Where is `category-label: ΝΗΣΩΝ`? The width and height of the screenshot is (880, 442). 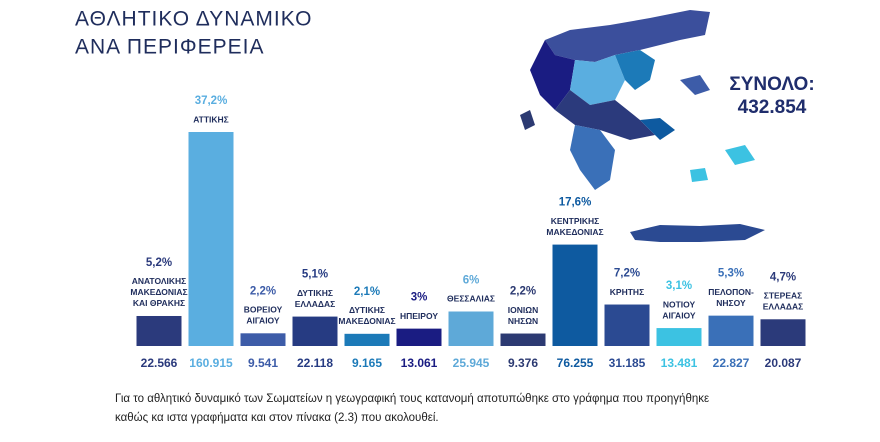 category-label: ΝΗΣΩΝ is located at coordinates (523, 321).